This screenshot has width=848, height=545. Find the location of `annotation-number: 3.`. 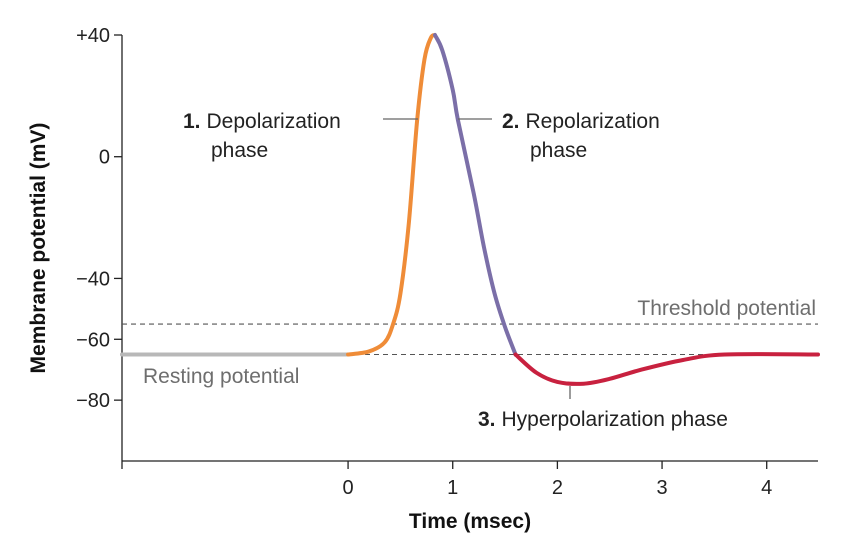

annotation-number: 3. is located at coordinates (487, 419).